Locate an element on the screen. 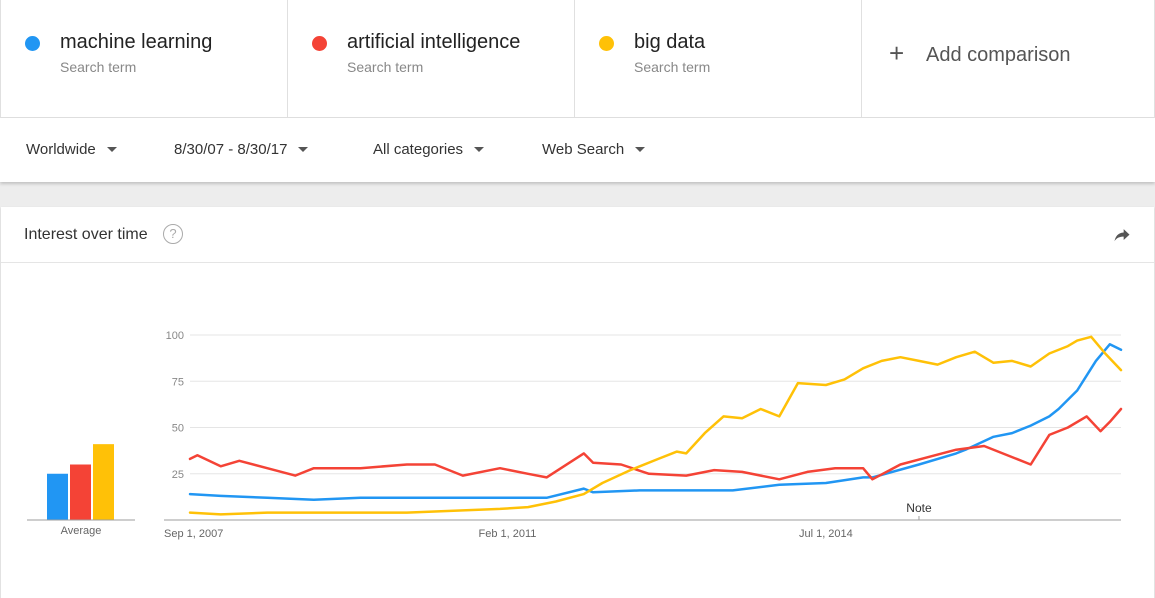 The height and width of the screenshot is (598, 1155). x-tick-label: Jul 1, 2014 is located at coordinates (826, 534).